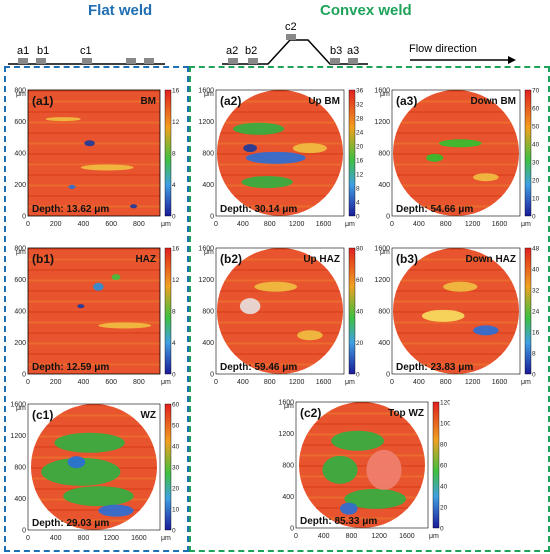 Image resolution: width=550 pixels, height=554 pixels. Describe the element at coordinates (208, 343) in the screenshot. I see `ytick-b2-3: 400` at that location.